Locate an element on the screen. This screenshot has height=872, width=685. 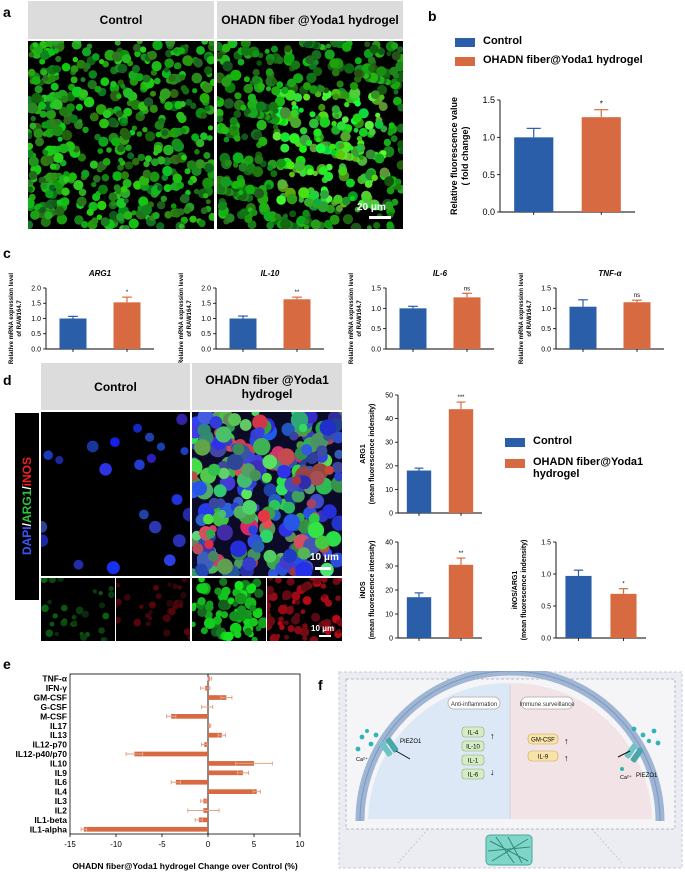
bar-il1-alpha is located at coordinates (145, 829).